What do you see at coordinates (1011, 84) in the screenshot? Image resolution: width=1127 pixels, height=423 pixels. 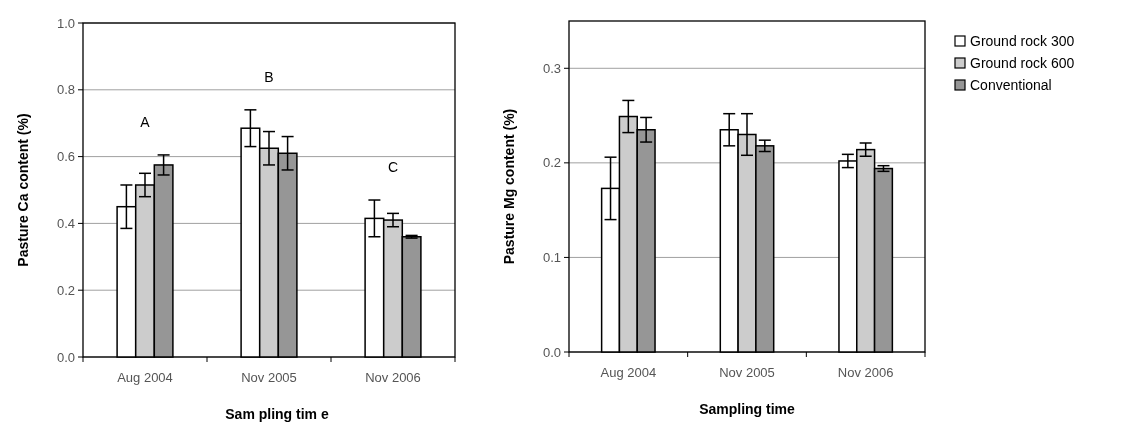 I see `legend-label: Conventional` at bounding box center [1011, 84].